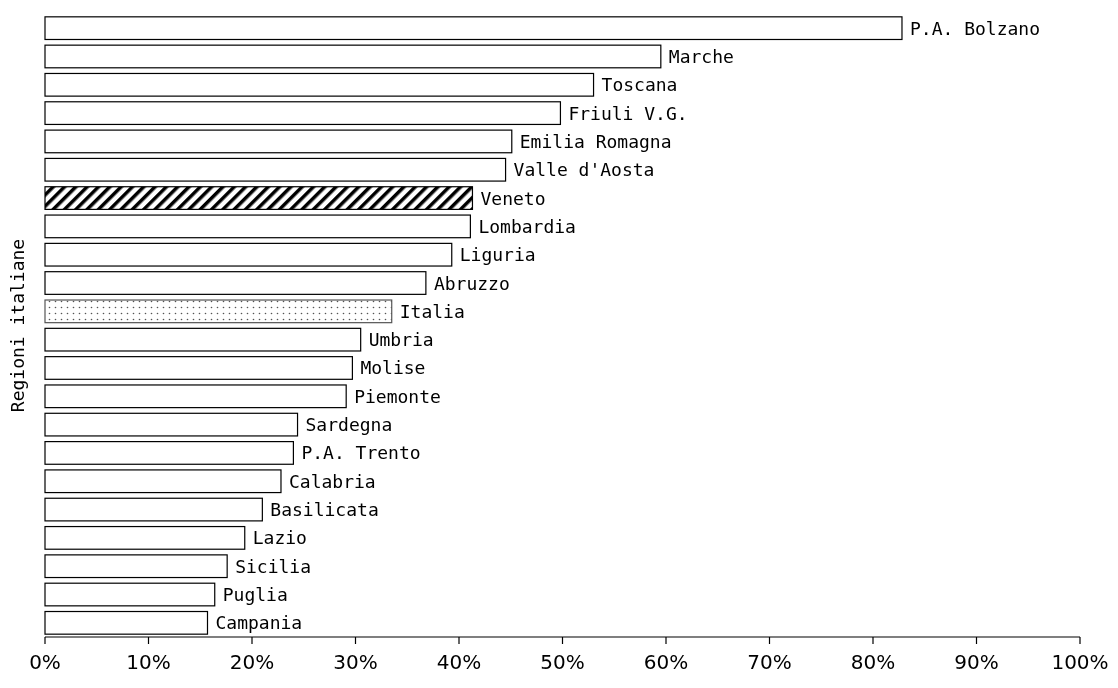 The image size is (1118, 688). I want to click on y-tick-label: Lombardia, so click(527, 226).